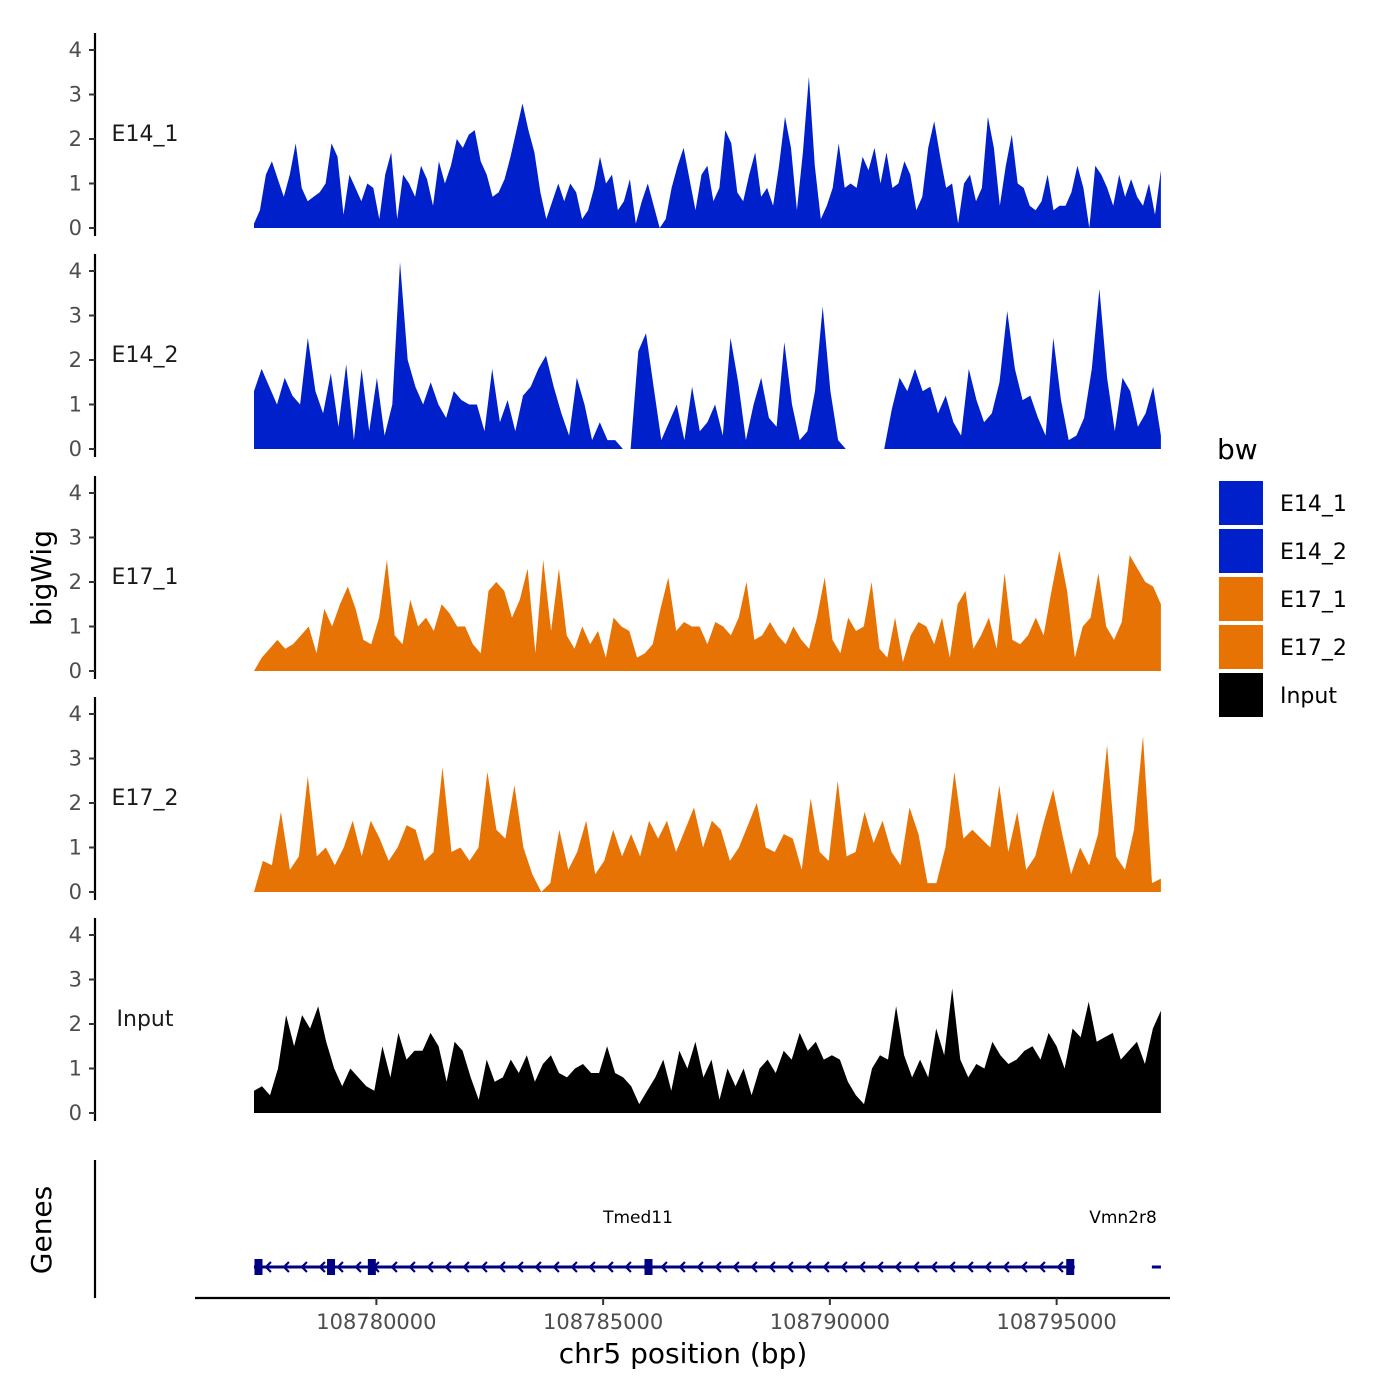  What do you see at coordinates (1313, 504) in the screenshot?
I see `legend-label: E14_1` at bounding box center [1313, 504].